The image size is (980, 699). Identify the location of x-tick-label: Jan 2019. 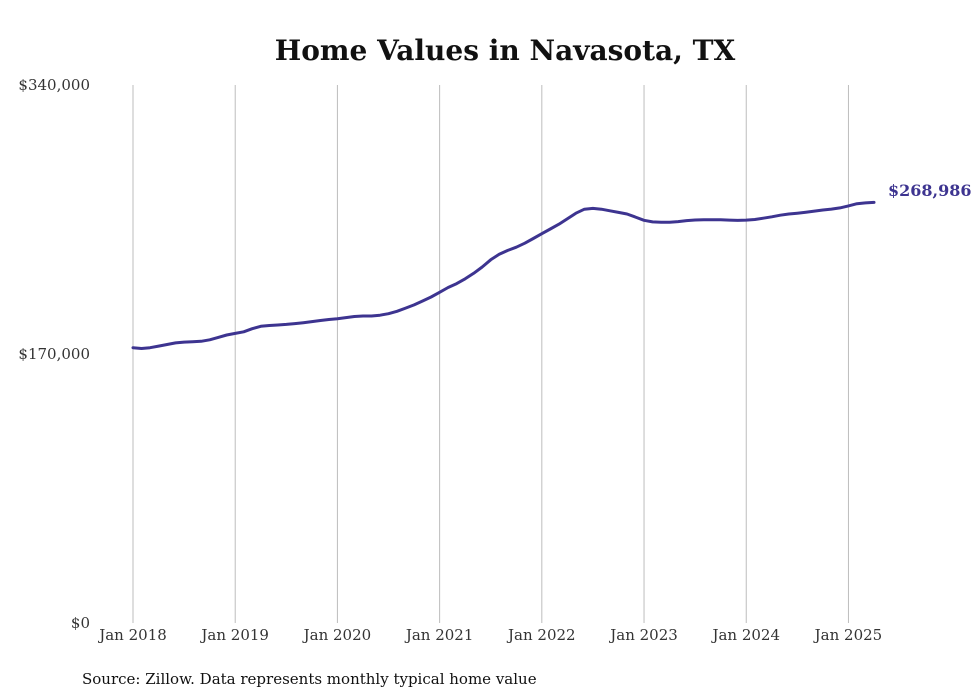
(234, 635).